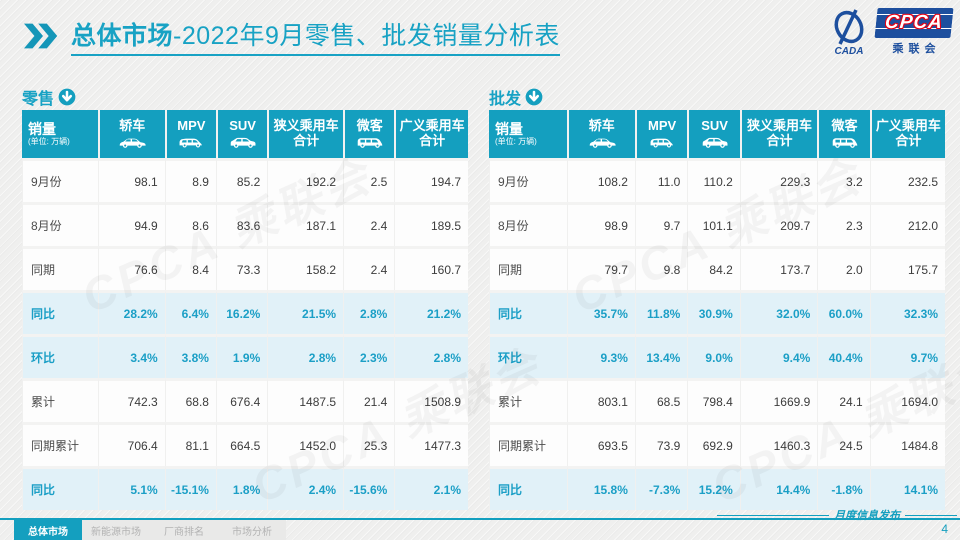 The image size is (960, 540). Describe the element at coordinates (717, 97) in the screenshot. I see `wholesale-section-header: 批发` at that location.